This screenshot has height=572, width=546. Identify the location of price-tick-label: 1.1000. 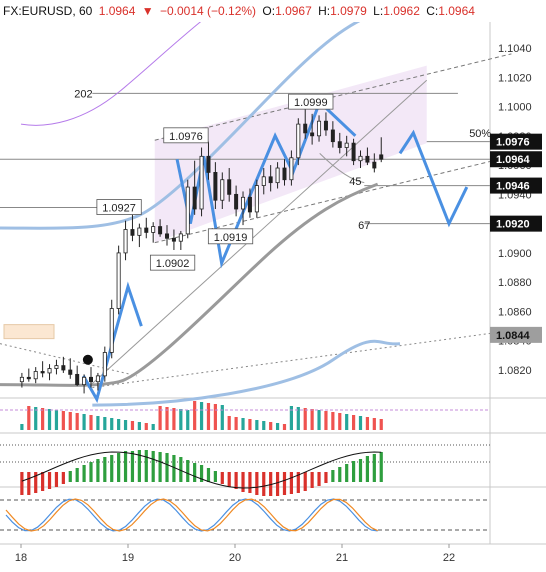
(515, 108).